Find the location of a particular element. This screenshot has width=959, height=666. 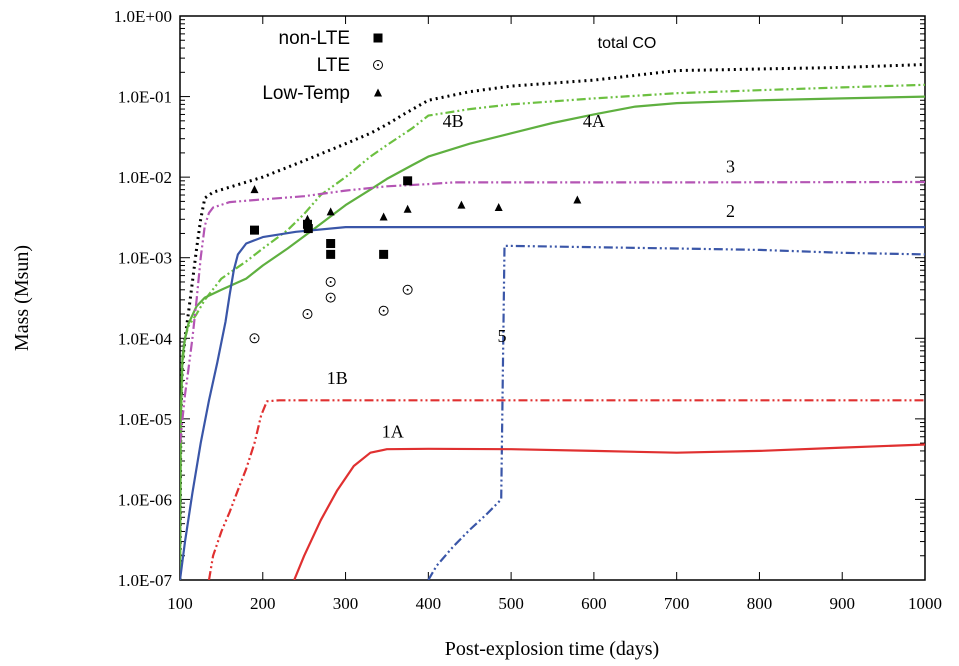

x-tick-label: 200 is located at coordinates (263, 603).